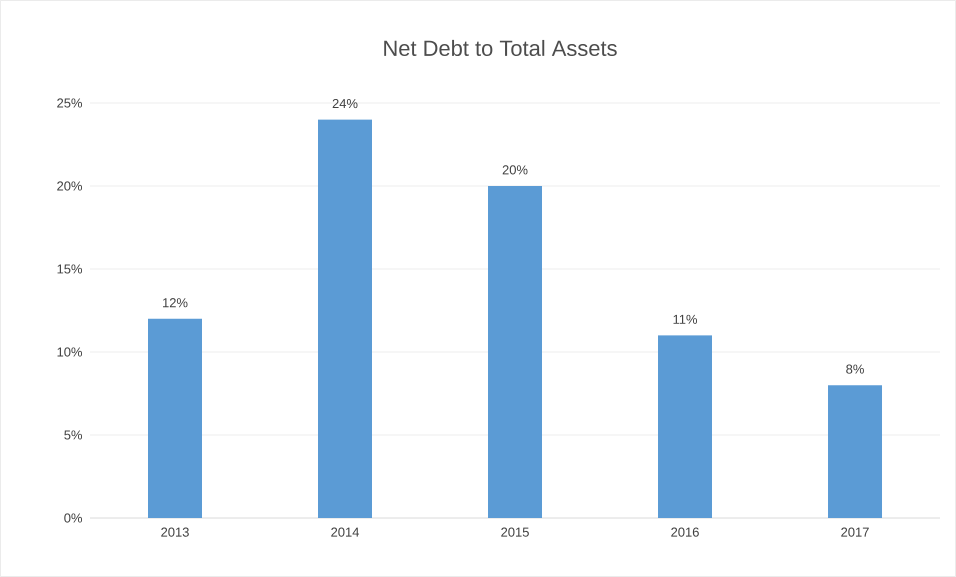  I want to click on data-label: 24%, so click(345, 103).